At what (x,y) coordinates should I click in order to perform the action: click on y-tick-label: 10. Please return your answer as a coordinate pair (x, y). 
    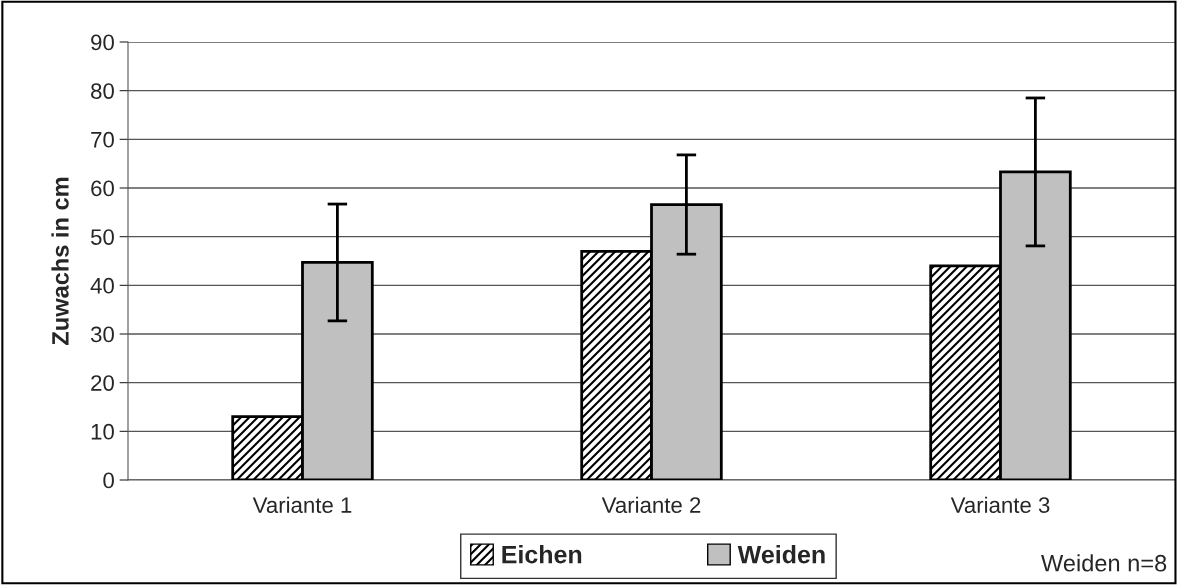
    Looking at the image, I should click on (102, 431).